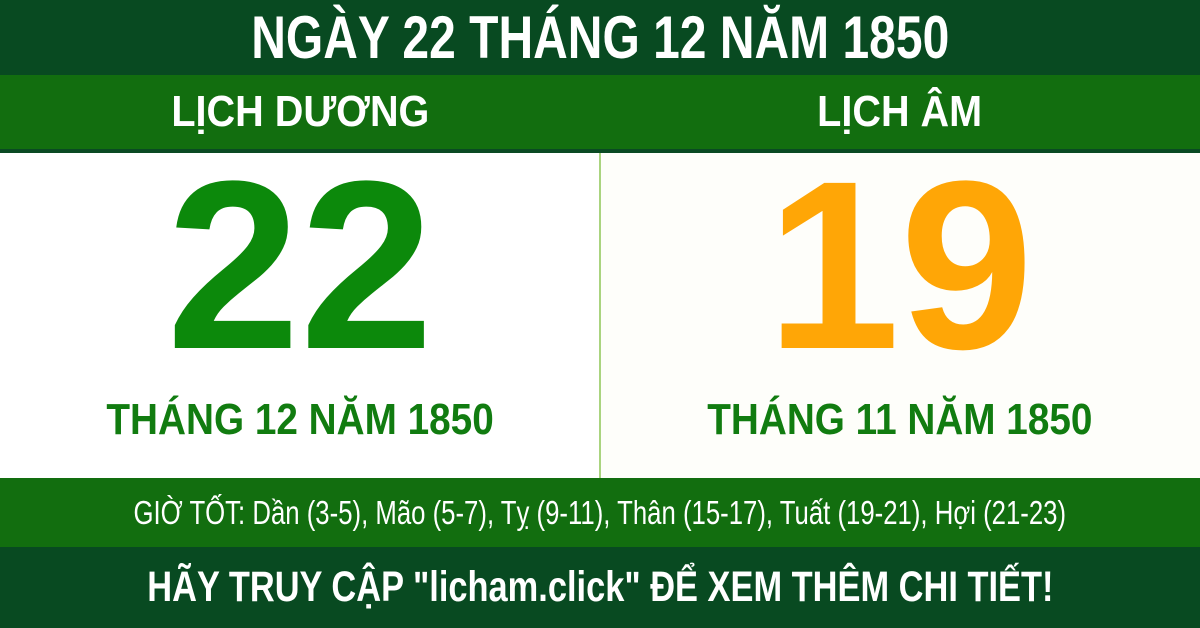 The image size is (1200, 628). What do you see at coordinates (600, 315) in the screenshot?
I see `column-divider` at bounding box center [600, 315].